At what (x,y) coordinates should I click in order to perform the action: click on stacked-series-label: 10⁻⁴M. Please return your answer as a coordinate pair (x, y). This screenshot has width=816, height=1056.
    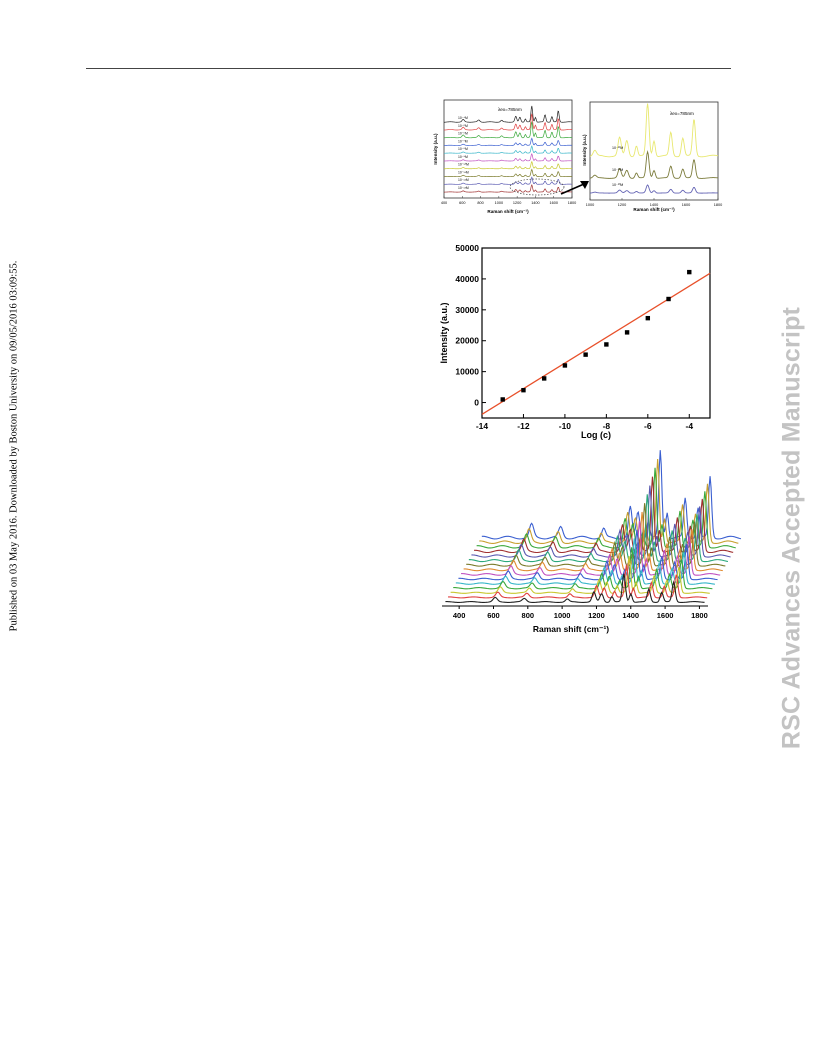
    Looking at the image, I should click on (463, 118).